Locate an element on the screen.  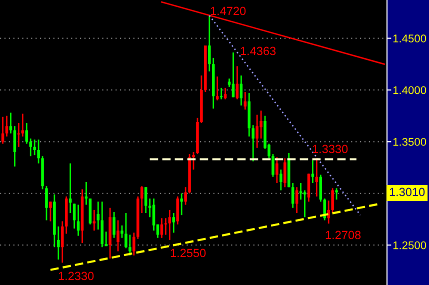
annotation: 1.2550 is located at coordinates (188, 253).